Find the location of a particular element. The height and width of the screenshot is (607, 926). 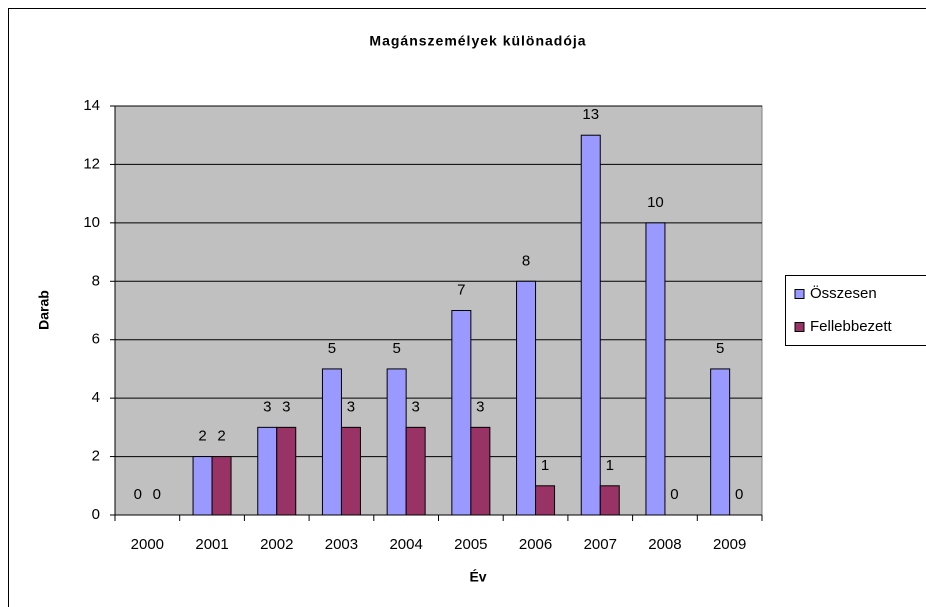

y-tick-label: 0 is located at coordinates (96, 514).